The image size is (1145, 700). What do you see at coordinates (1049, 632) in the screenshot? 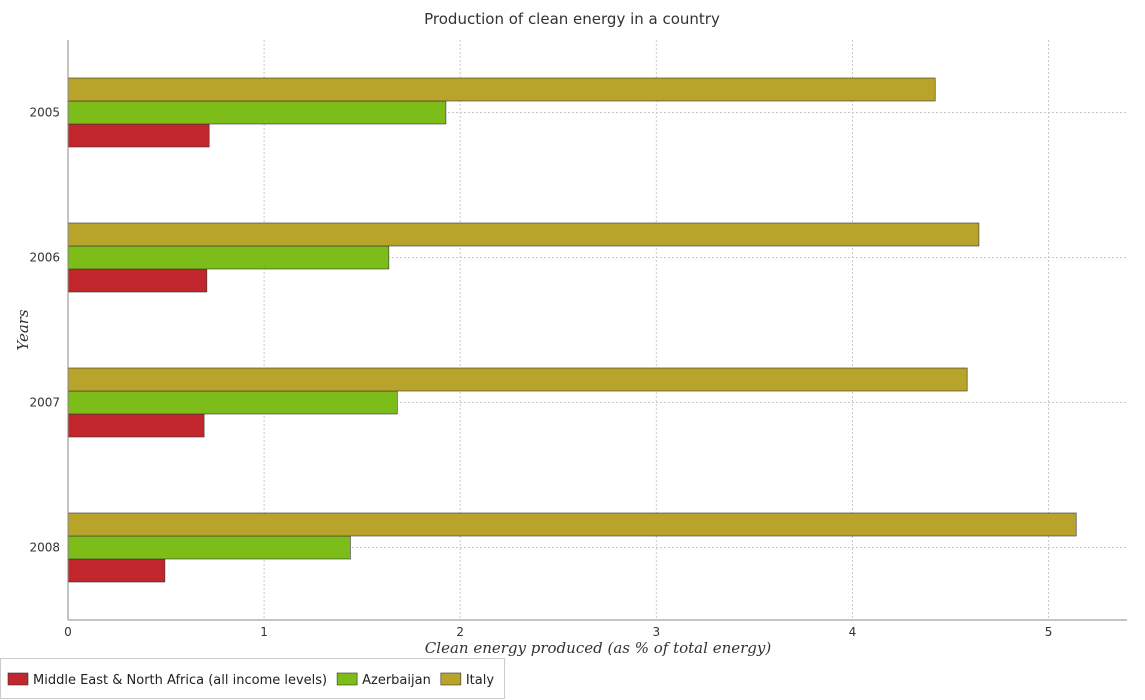
I see `x-tick-label: 5` at bounding box center [1049, 632].